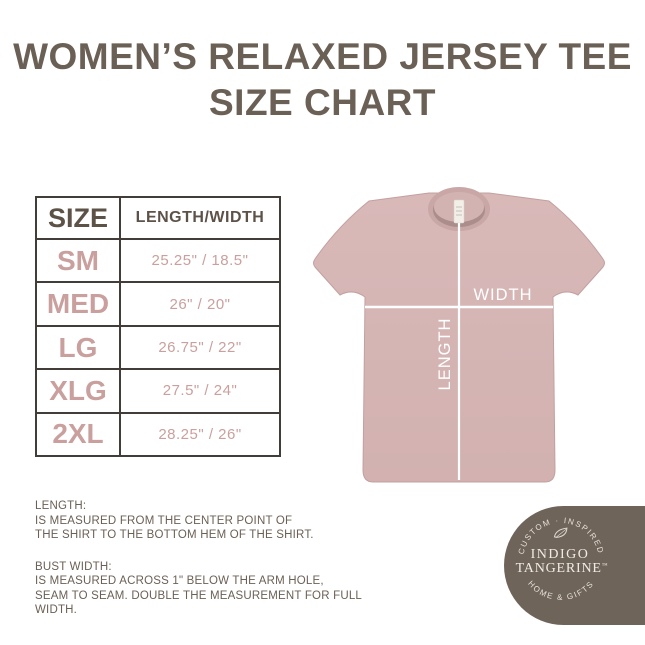 The image size is (645, 645). I want to click on size-cell: MED, so click(78, 304).